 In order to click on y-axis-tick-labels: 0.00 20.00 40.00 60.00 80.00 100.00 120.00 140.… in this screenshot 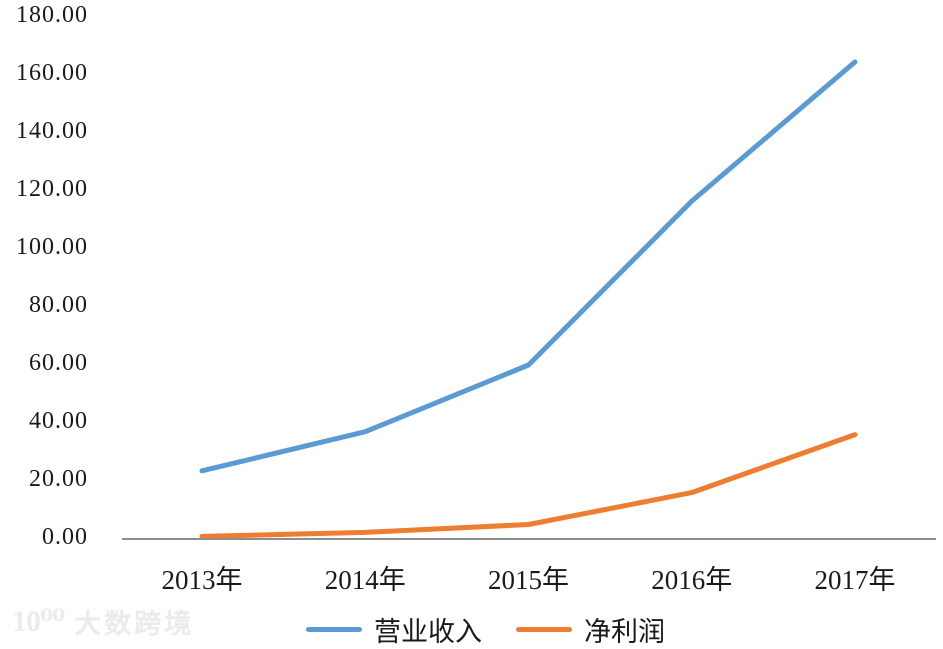, I will do `click(44, 324)`.